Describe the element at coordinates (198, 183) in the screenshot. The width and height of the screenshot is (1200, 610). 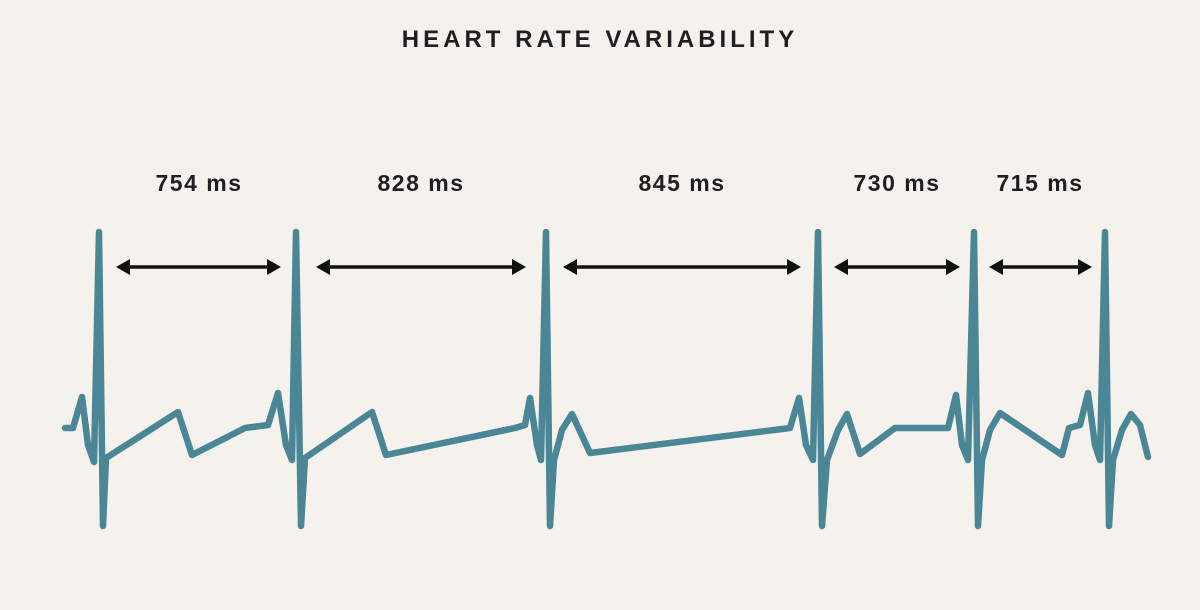
I see `interval-label: 754 ms` at that location.